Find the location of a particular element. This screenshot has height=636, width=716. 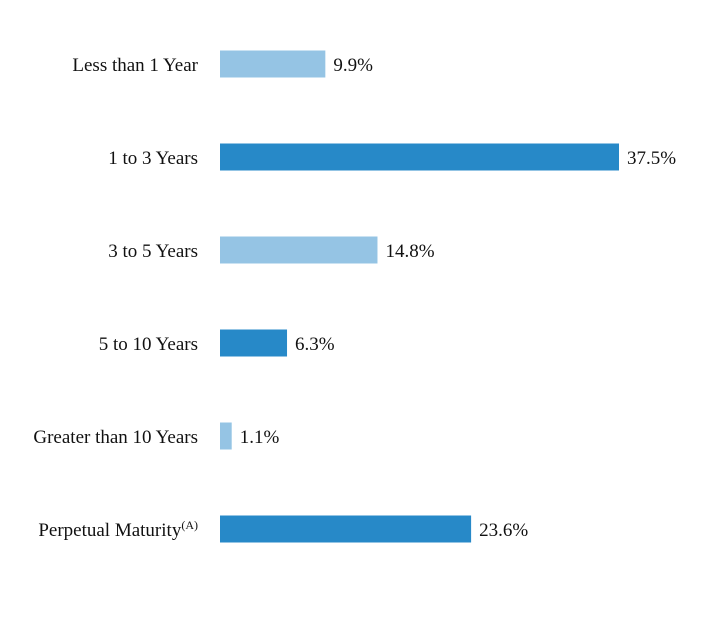

value-label: 23.6% is located at coordinates (503, 530).